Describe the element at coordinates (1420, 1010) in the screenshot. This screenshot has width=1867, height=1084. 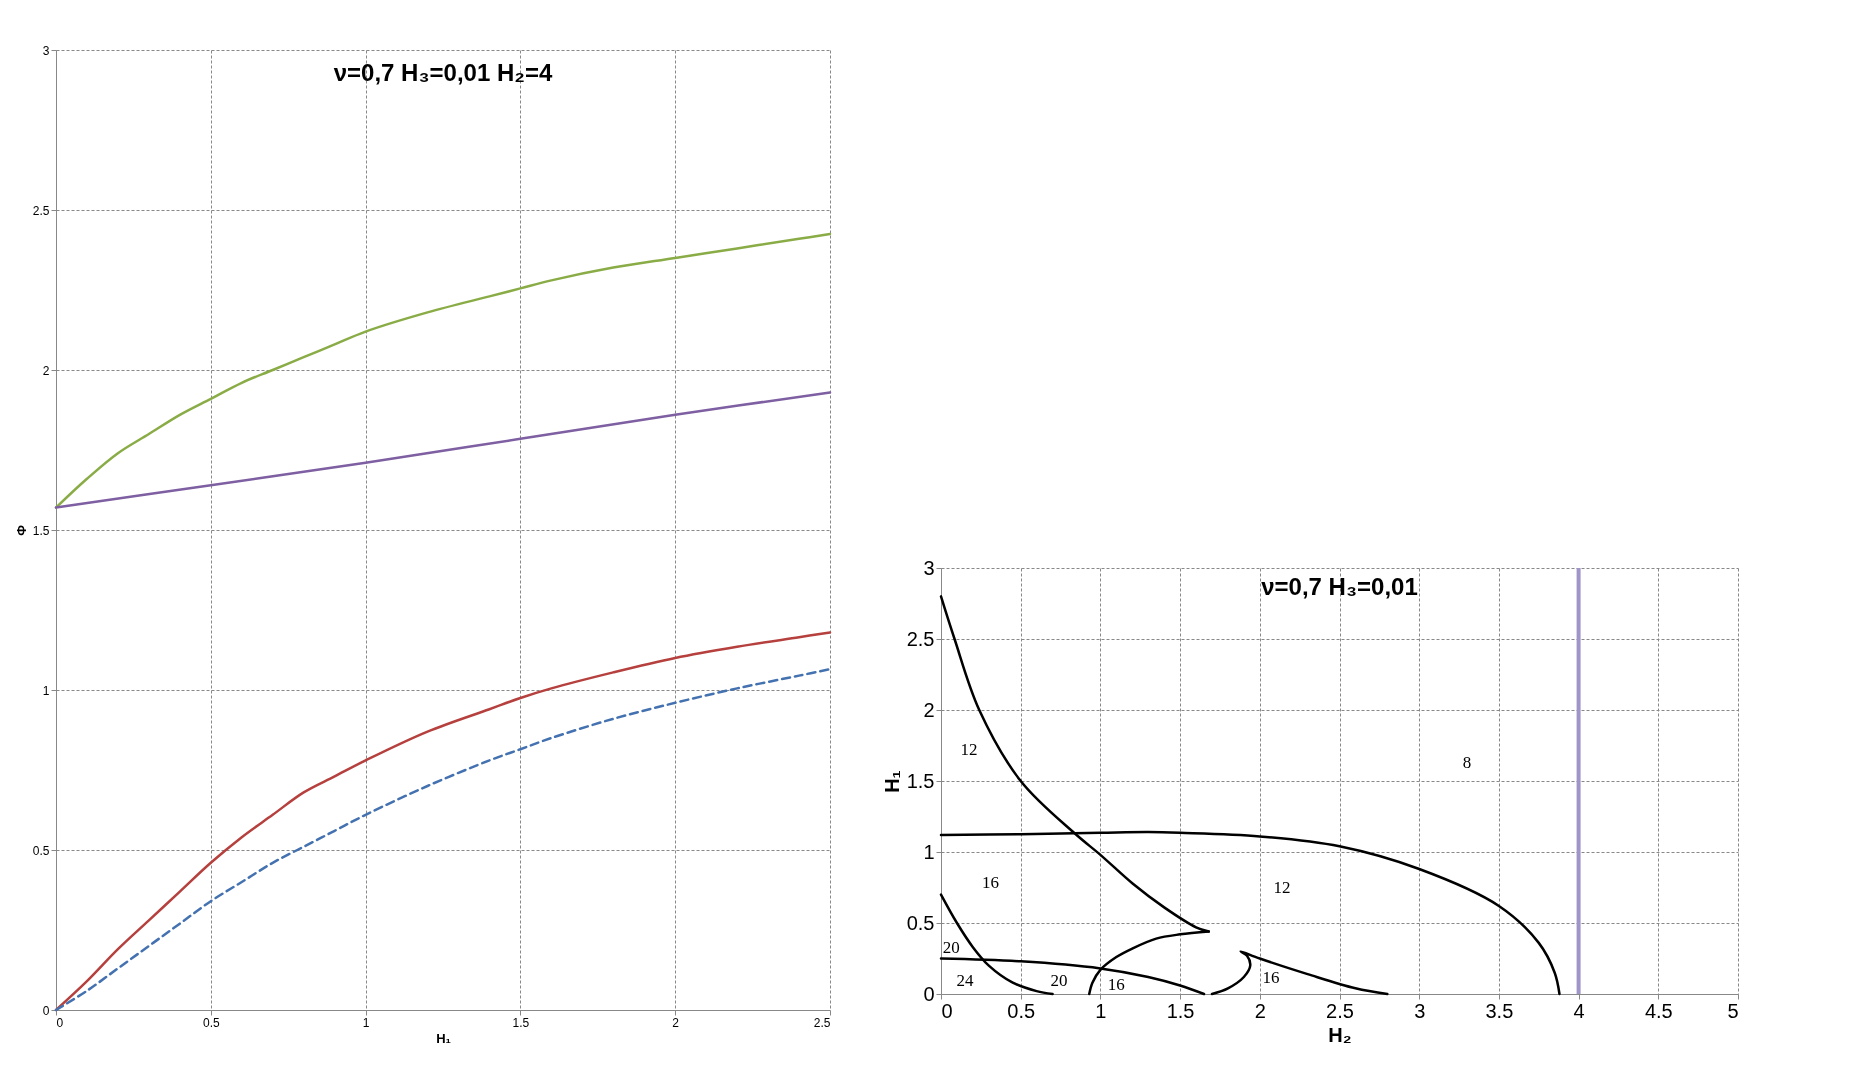
I see `x-tick-label: 3` at that location.